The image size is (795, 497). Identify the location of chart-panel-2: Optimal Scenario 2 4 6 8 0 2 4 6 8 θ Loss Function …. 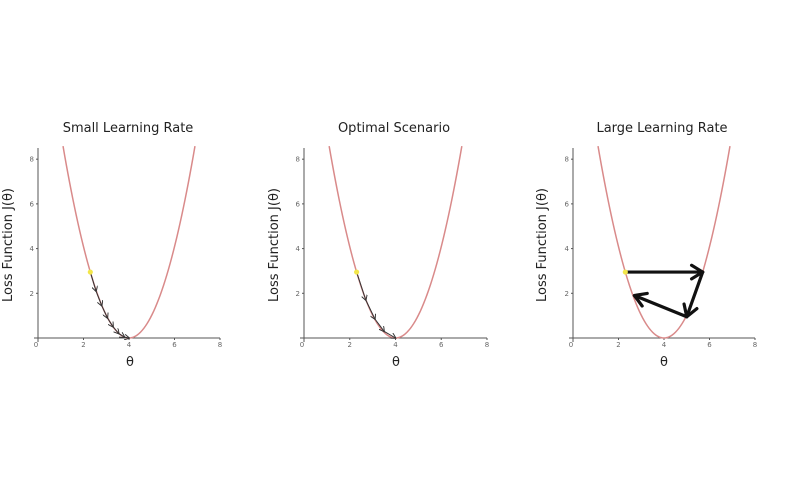
(378, 245).